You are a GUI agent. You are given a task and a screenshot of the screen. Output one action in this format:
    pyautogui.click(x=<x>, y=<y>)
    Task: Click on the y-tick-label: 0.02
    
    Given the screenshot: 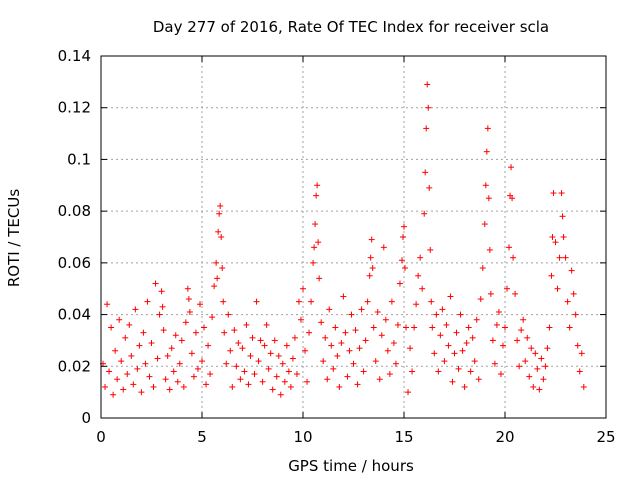 What is the action you would take?
    pyautogui.click(x=74, y=366)
    